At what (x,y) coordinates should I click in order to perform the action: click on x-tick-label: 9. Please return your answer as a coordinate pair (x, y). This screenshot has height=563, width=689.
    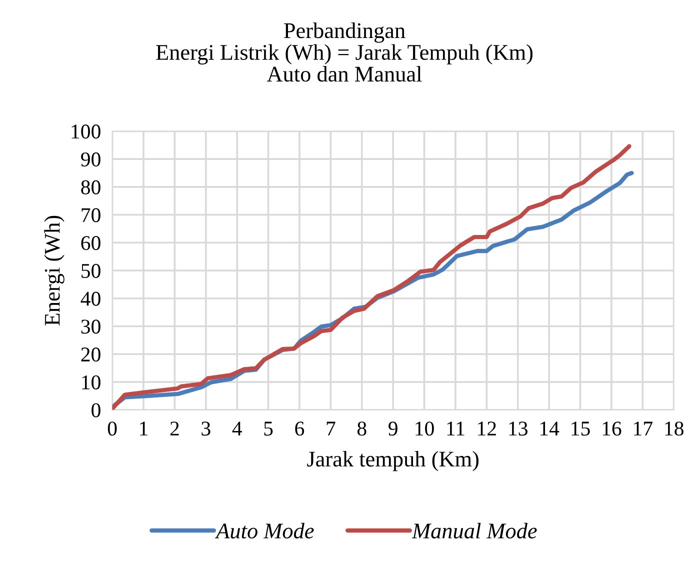
    Looking at the image, I should click on (393, 429).